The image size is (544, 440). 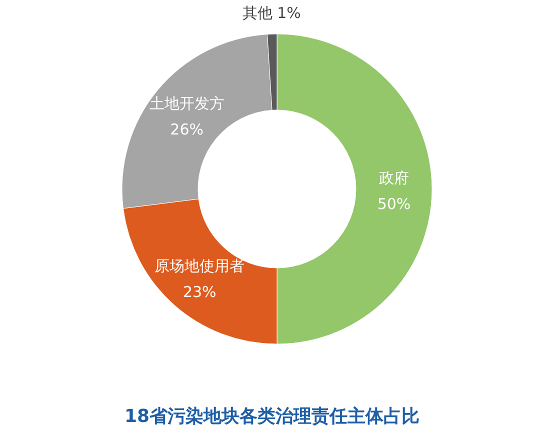 I want to click on data-label: 23%, so click(x=199, y=291).